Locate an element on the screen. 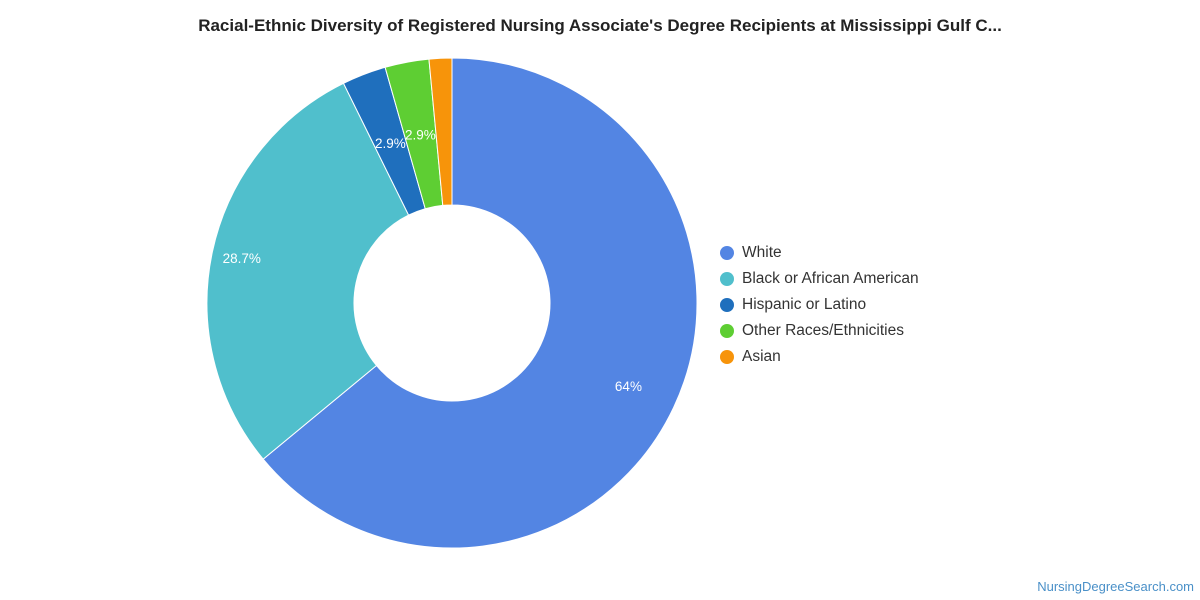 The height and width of the screenshot is (600, 1200). slice-label: 28.7% is located at coordinates (242, 258).